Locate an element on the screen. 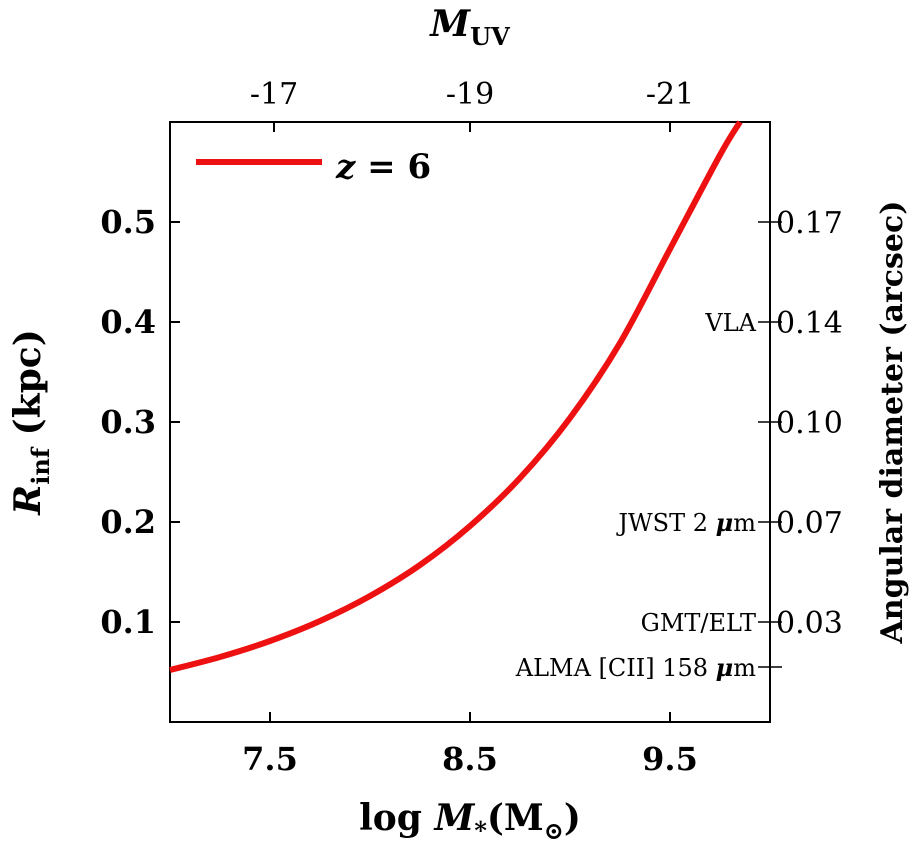 The image size is (922, 850). y-tick-label: 0.3 is located at coordinates (128, 422).